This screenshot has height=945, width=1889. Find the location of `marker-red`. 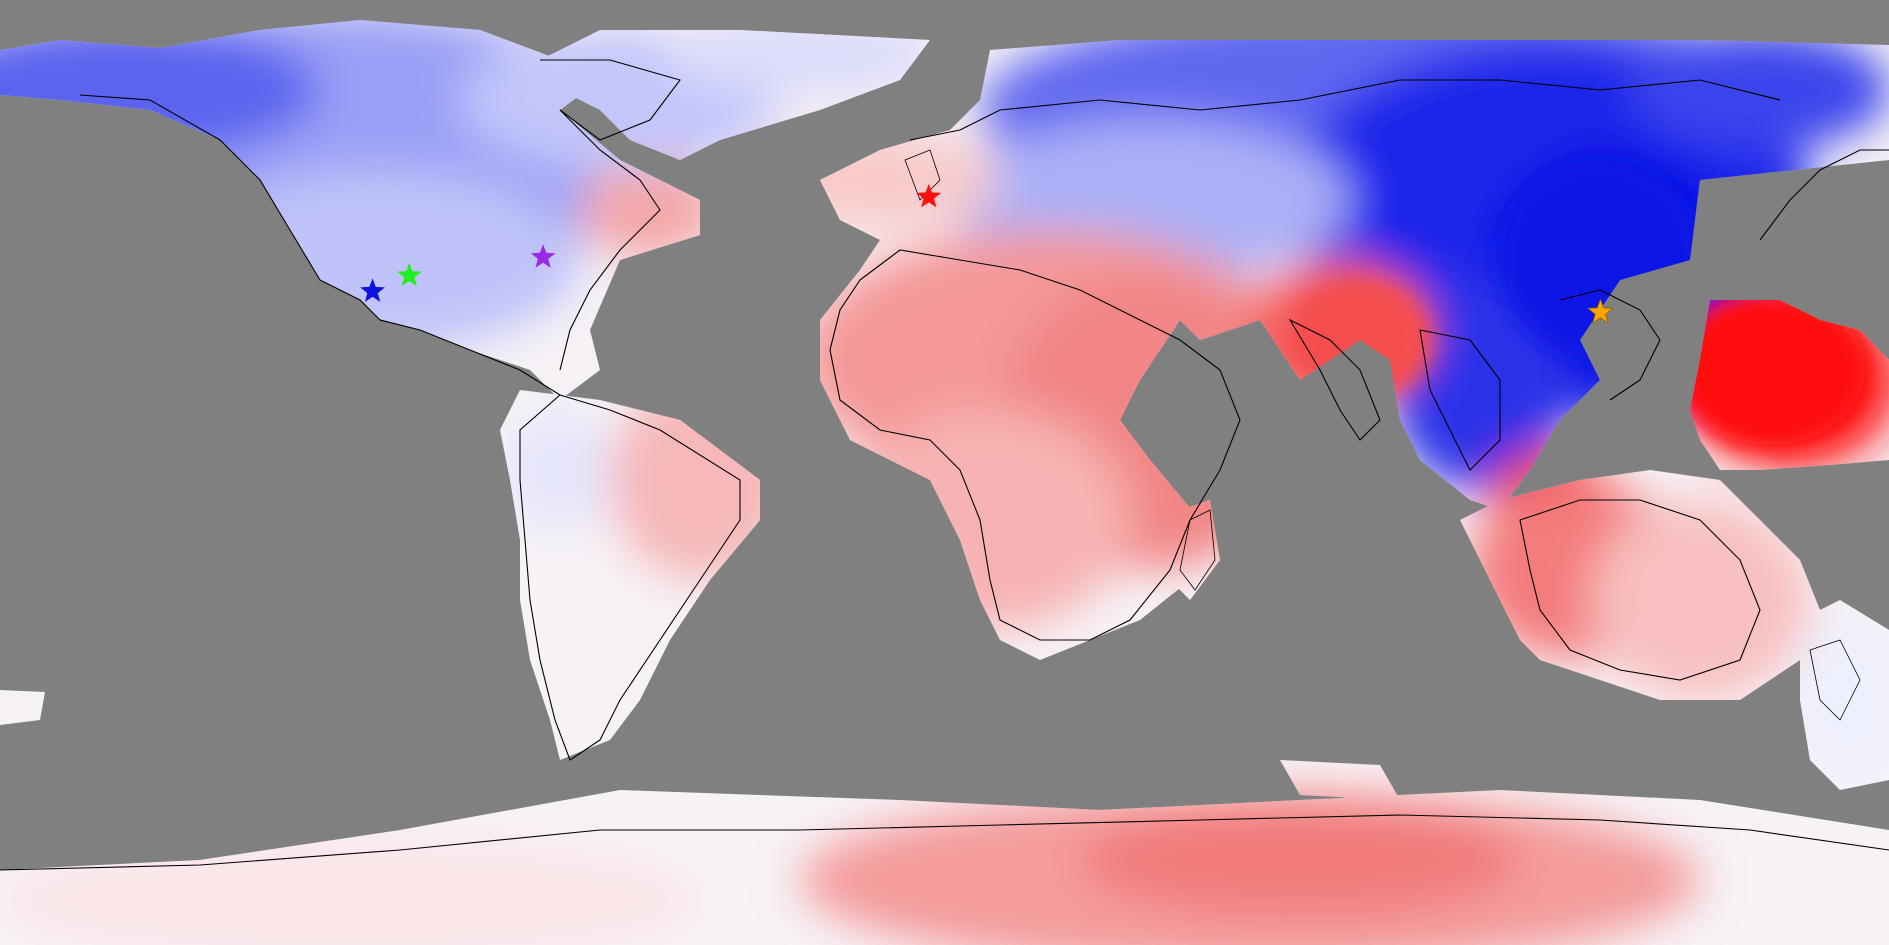

marker-red is located at coordinates (929, 195).